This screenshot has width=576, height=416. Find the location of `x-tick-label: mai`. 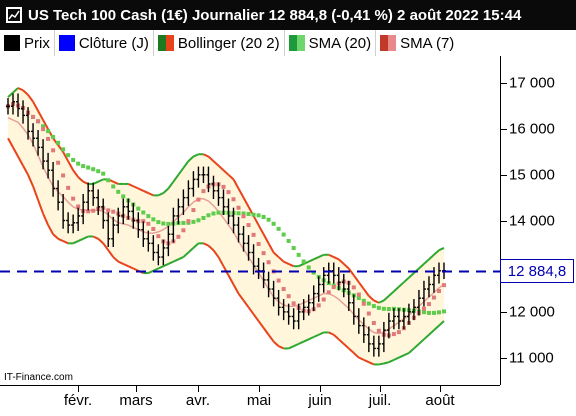

x-tick-label: mai is located at coordinates (259, 400).